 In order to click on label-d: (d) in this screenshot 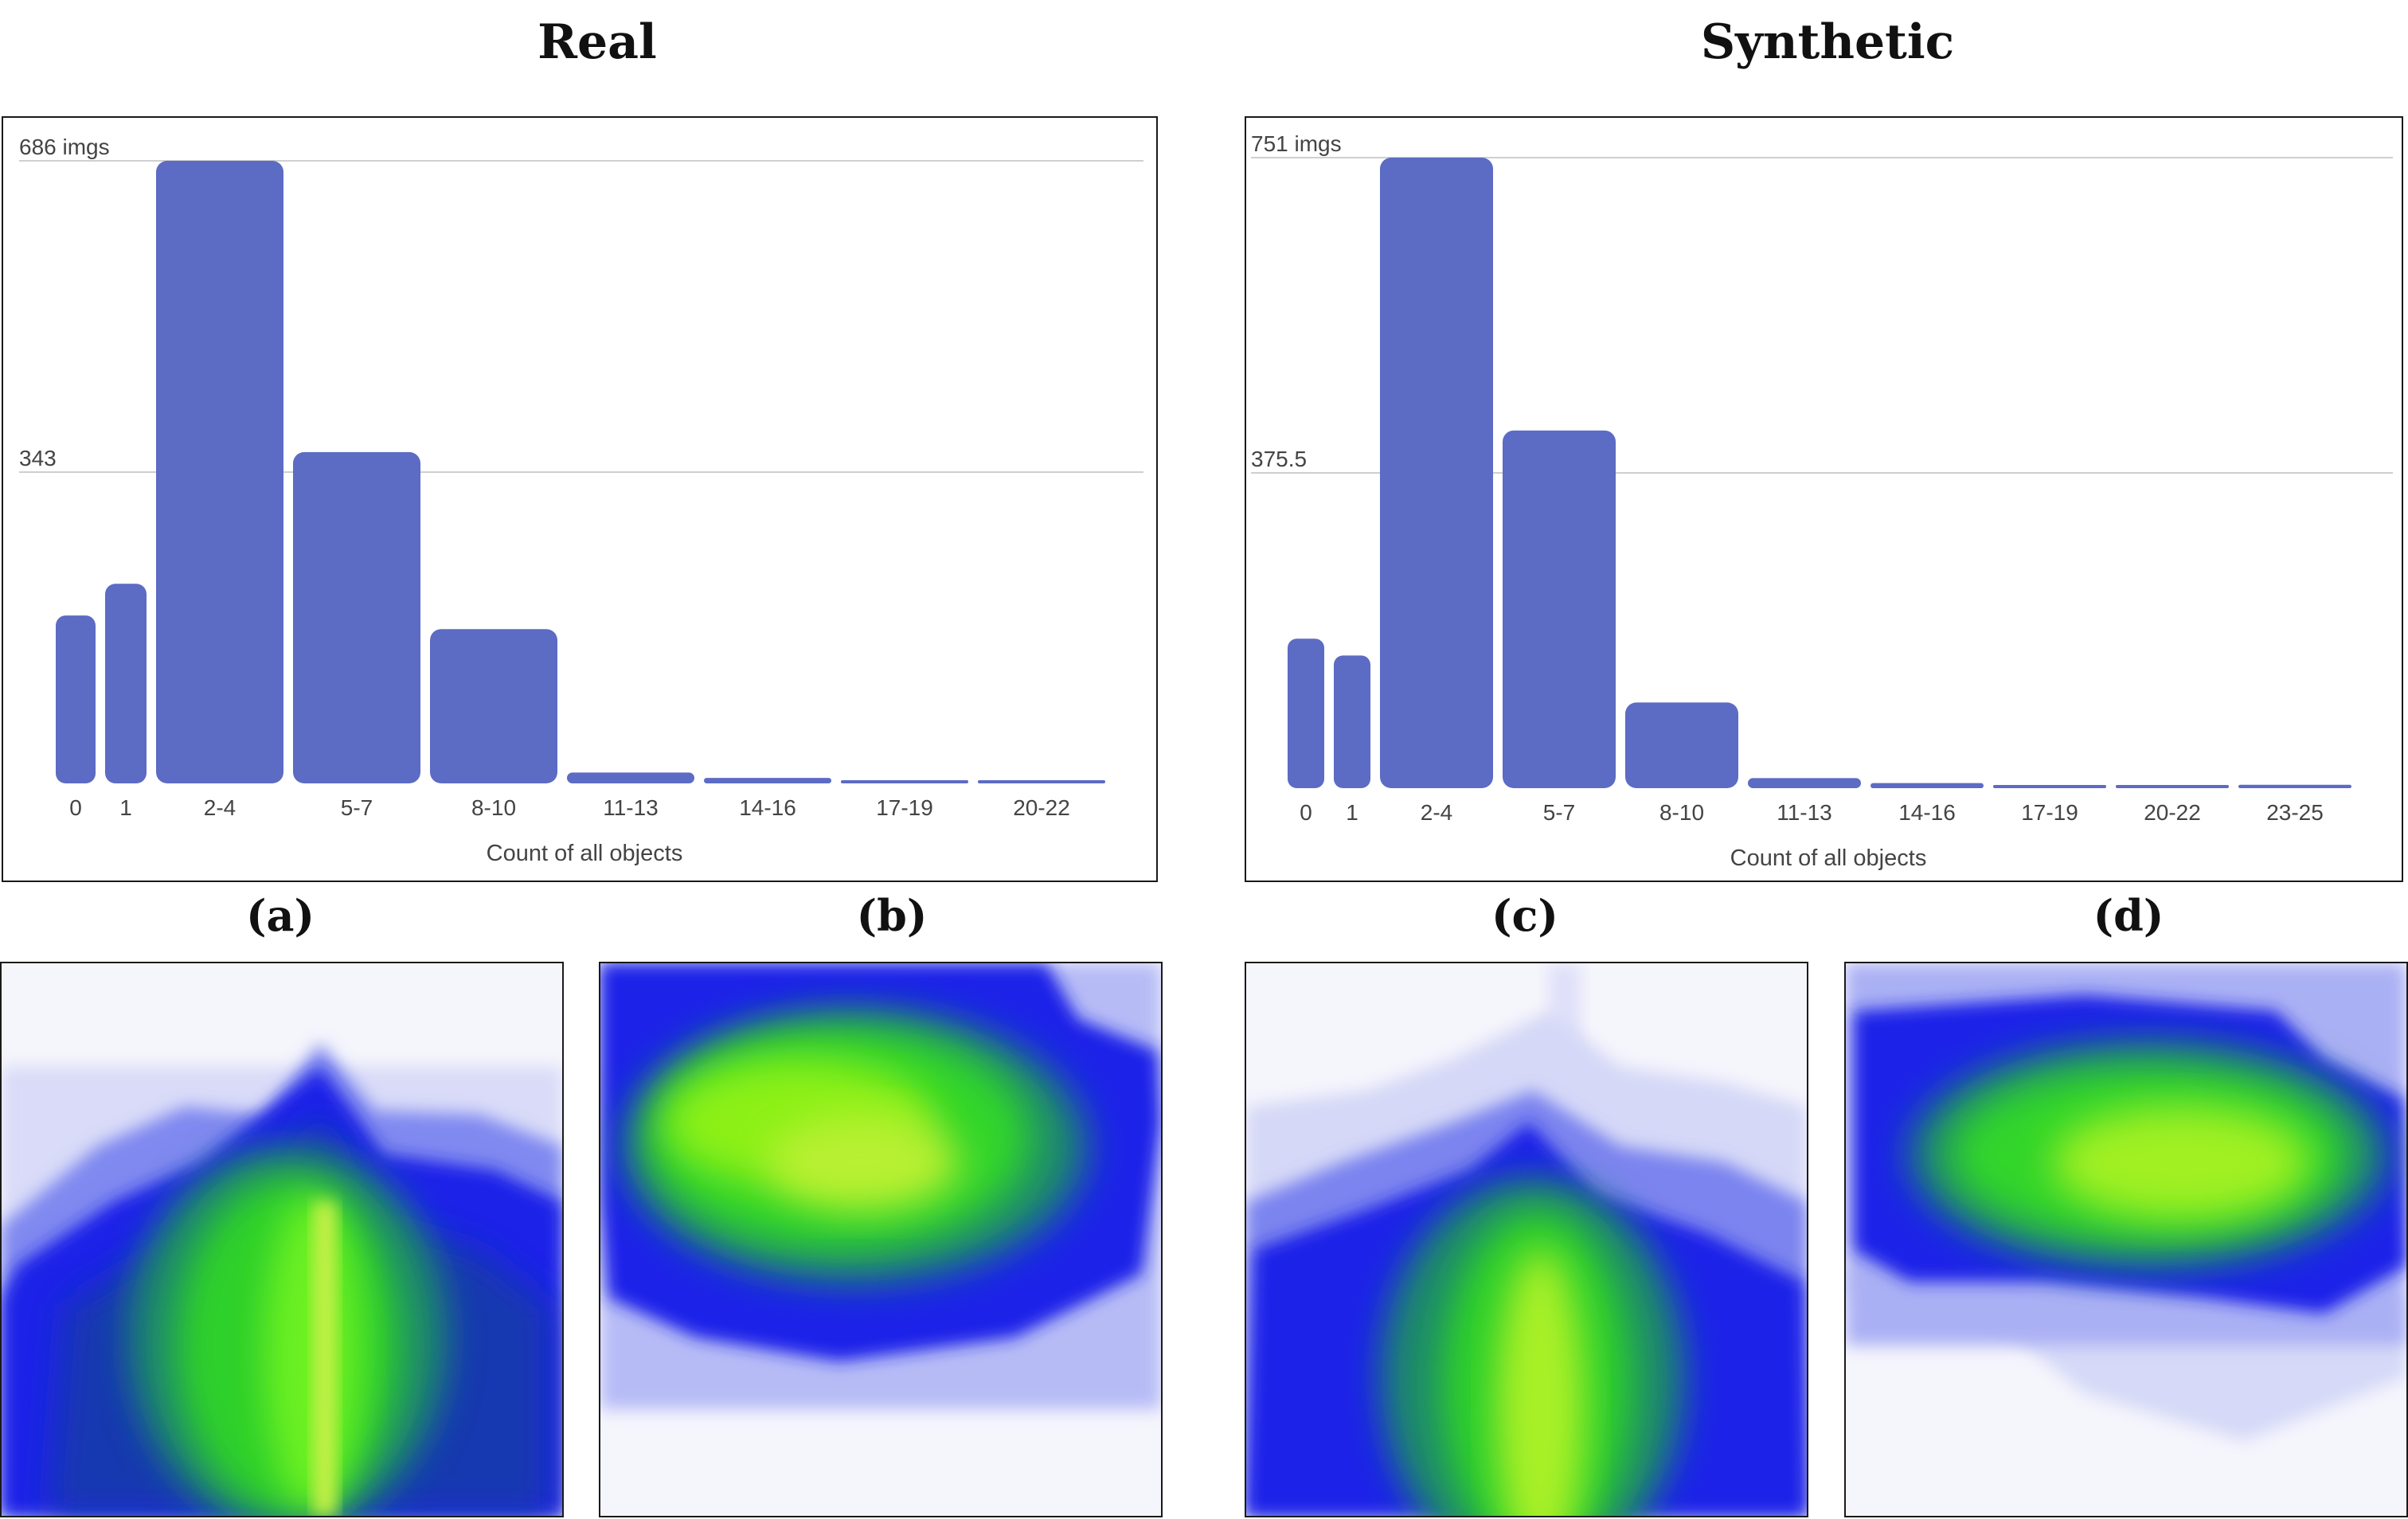, I will do `click(2128, 915)`.